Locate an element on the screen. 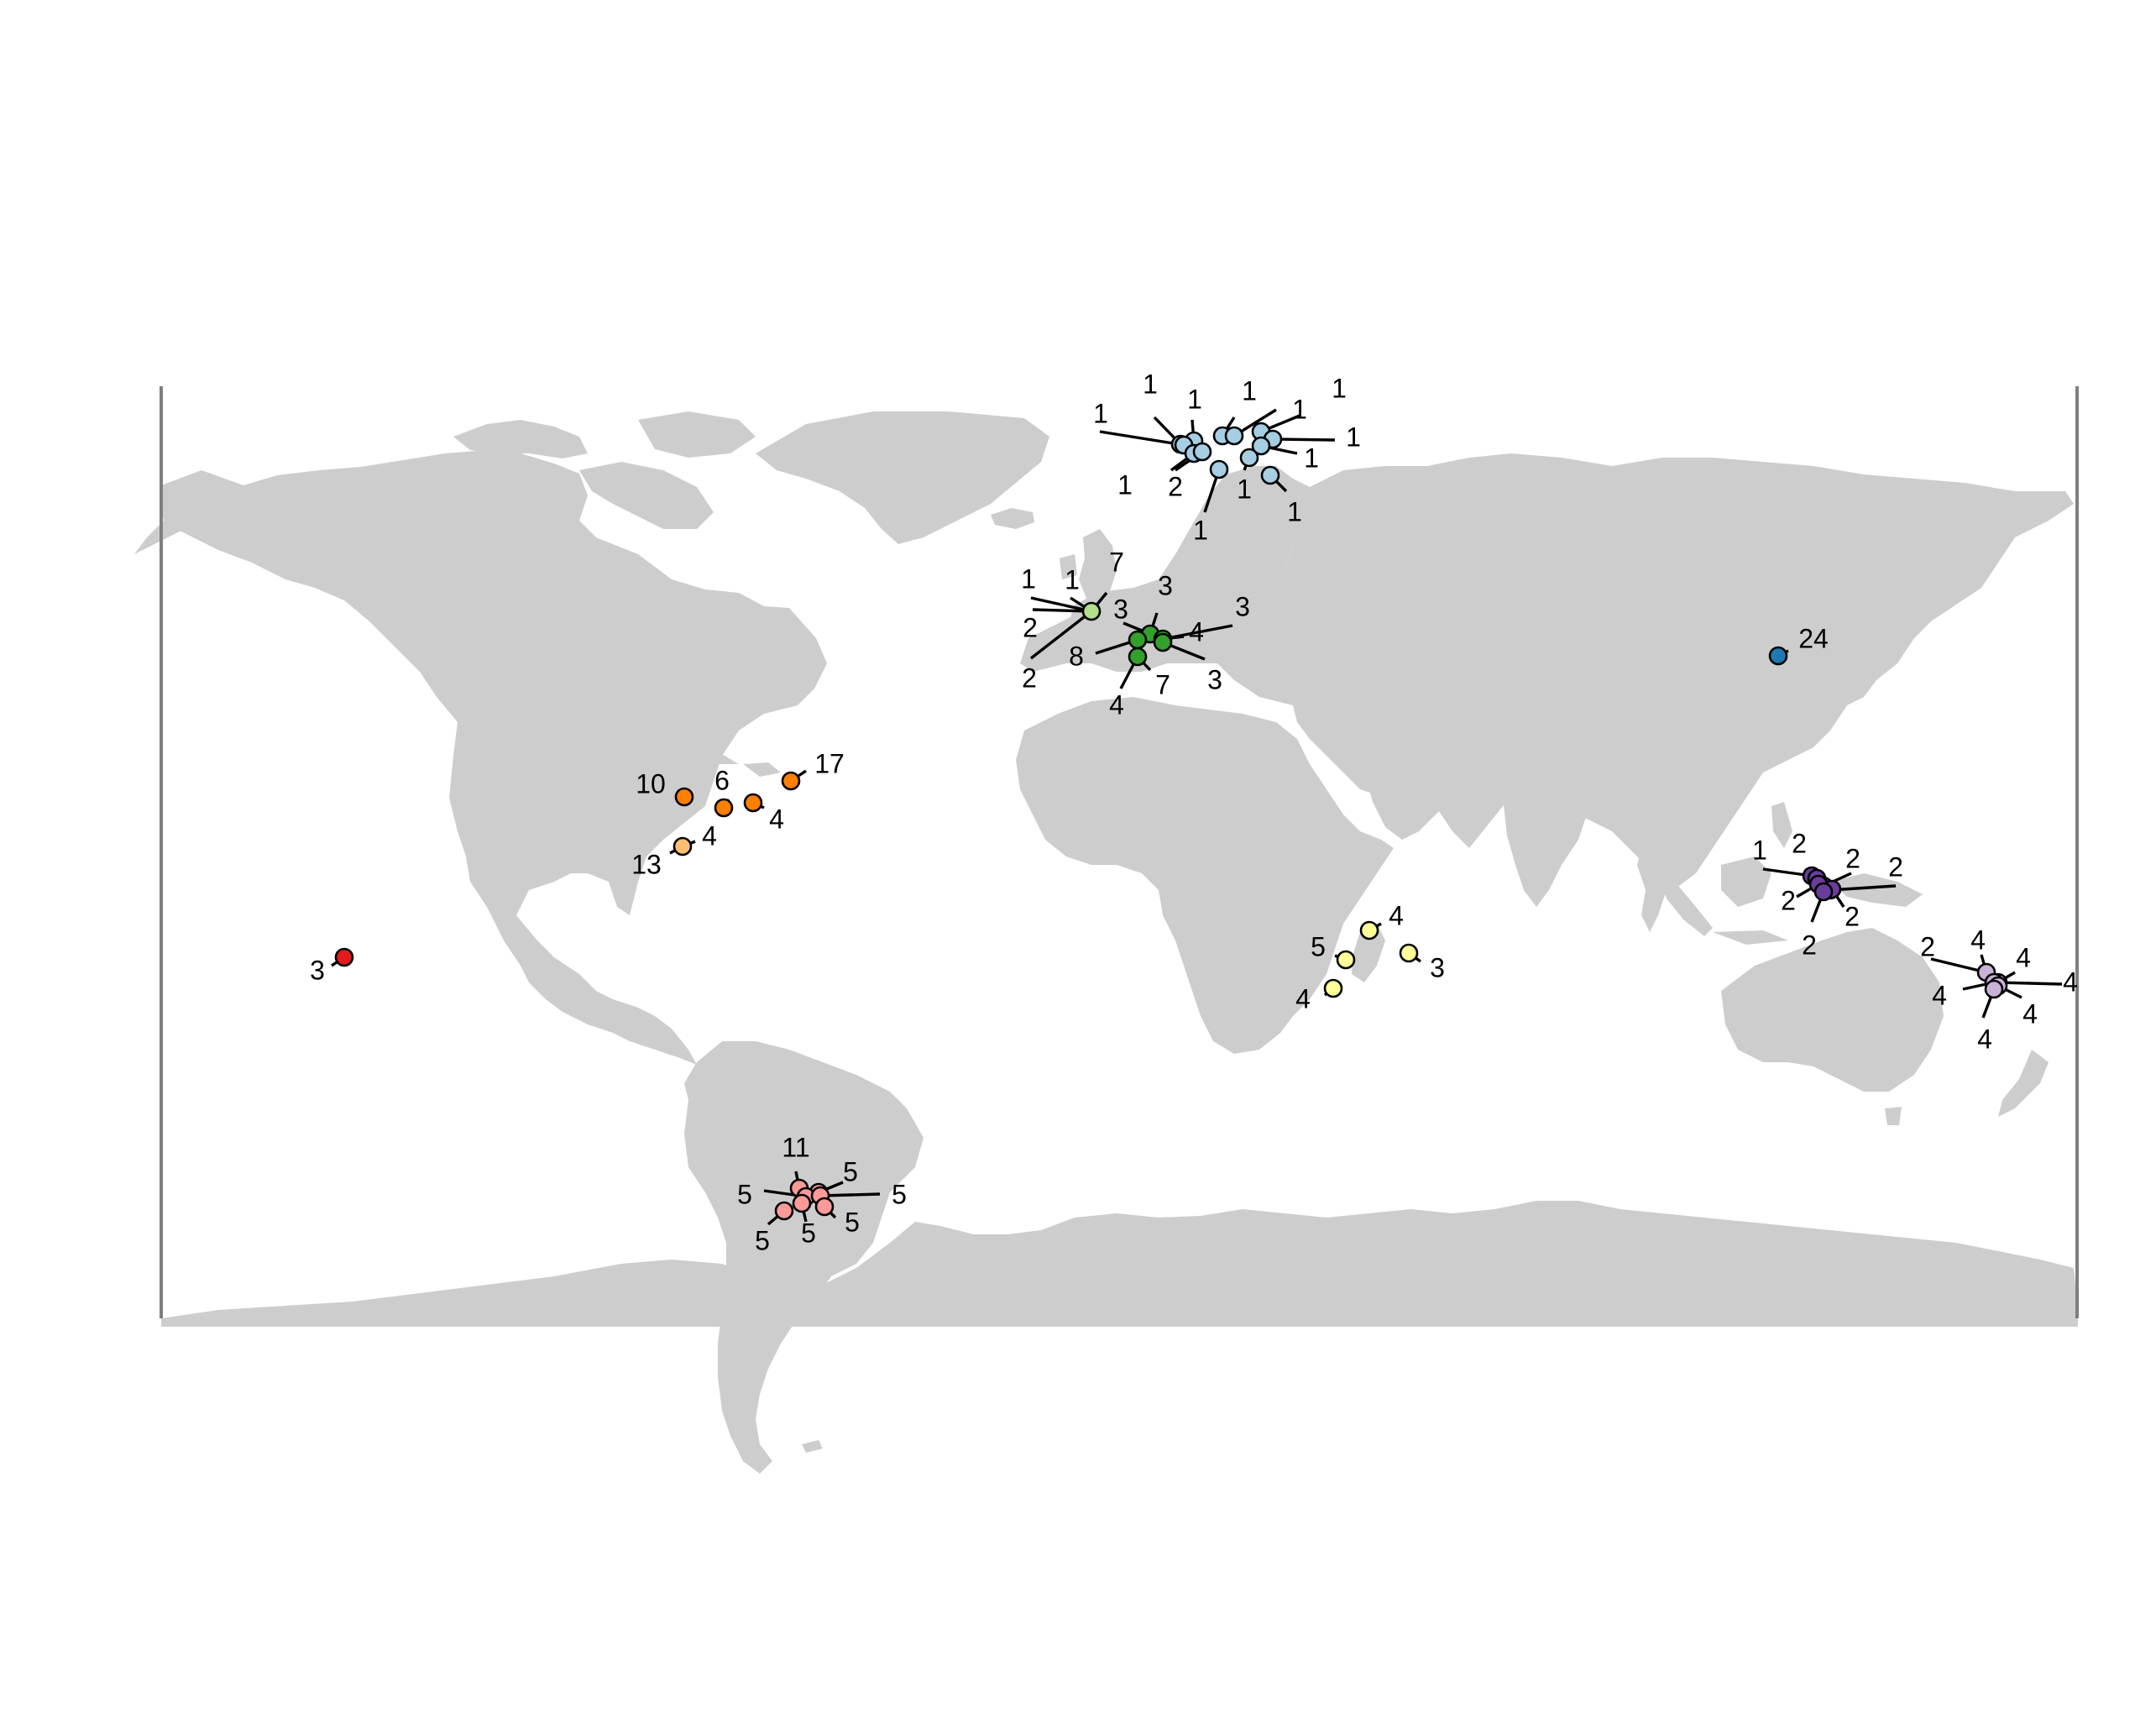  java-landmass is located at coordinates (1750, 938).